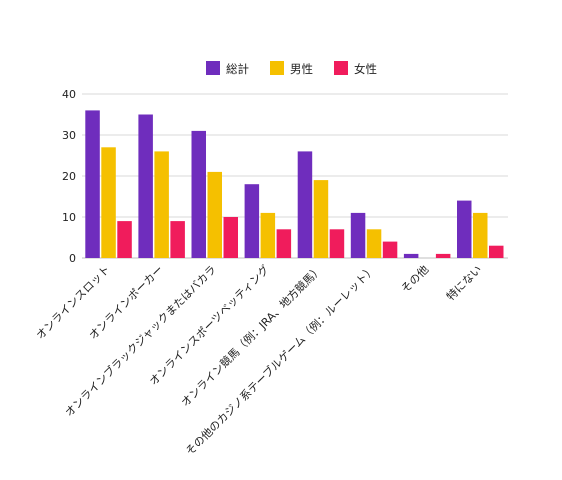 The height and width of the screenshot is (480, 562). What do you see at coordinates (69, 135) in the screenshot?
I see `y-tick-label: 30` at bounding box center [69, 135].